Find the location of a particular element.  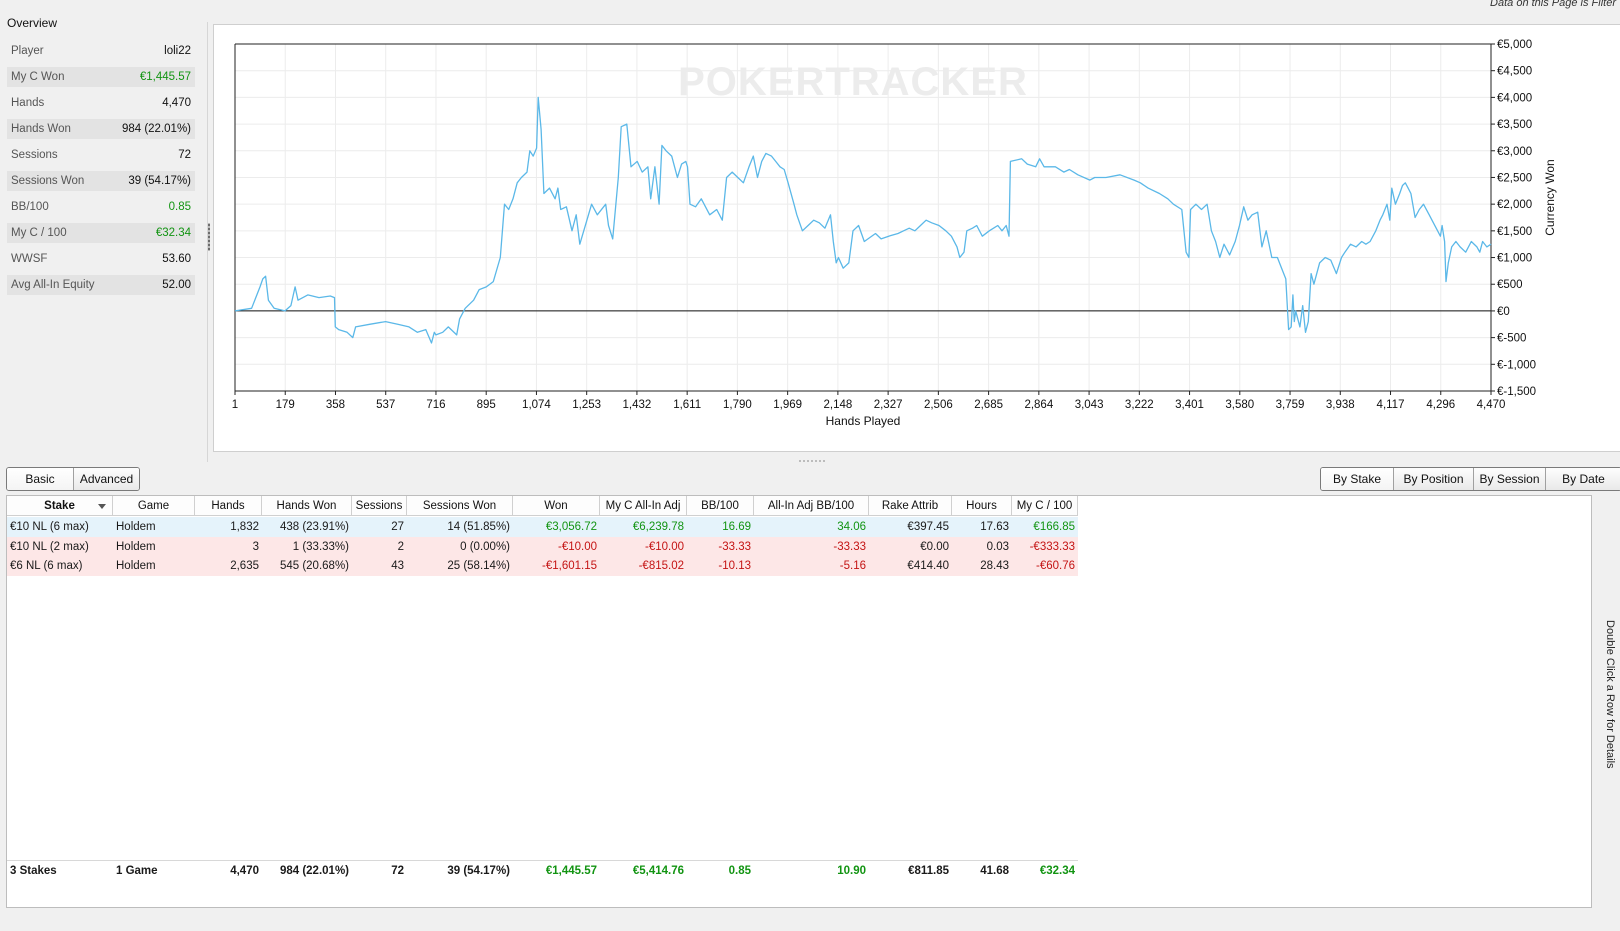

overview-value: 72 is located at coordinates (184, 155).